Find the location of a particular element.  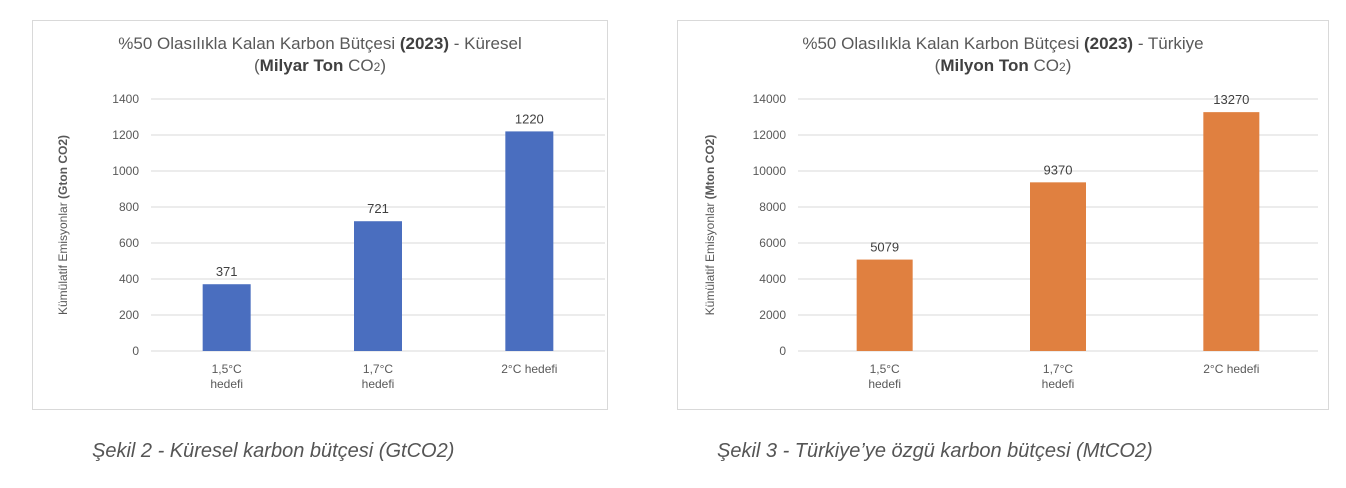

y-axis-label: Kümülatif Emisyonlar (Mton CO2) is located at coordinates (710, 225).